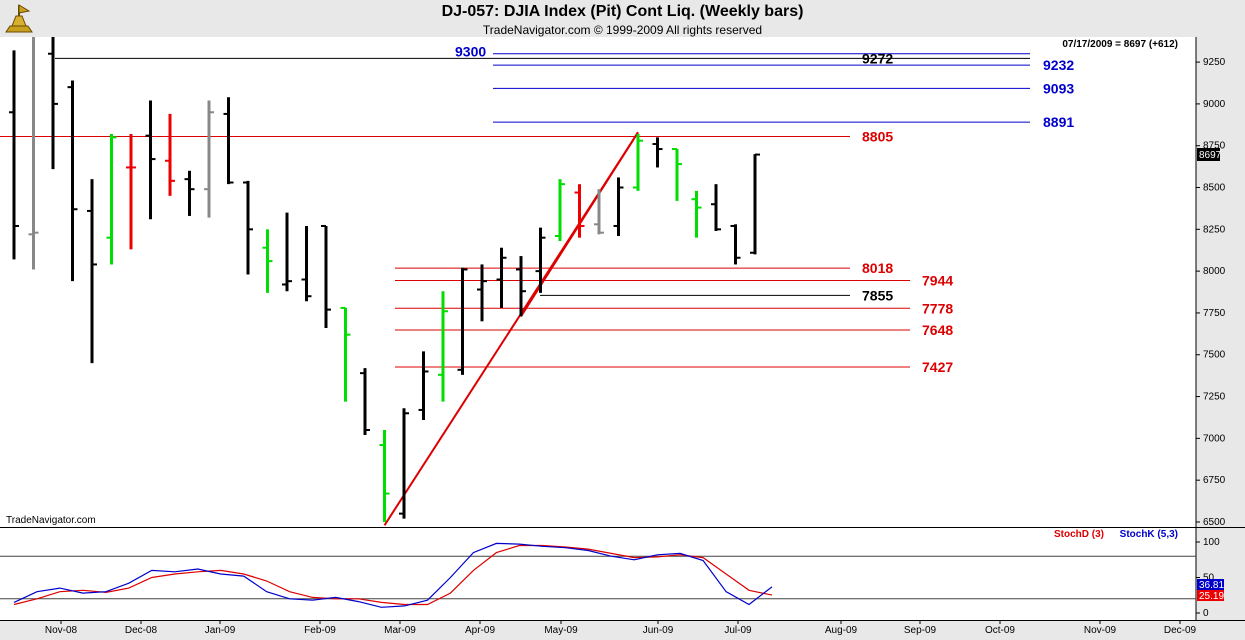  What do you see at coordinates (141, 630) in the screenshot?
I see `x-axis-label: Dec-08` at bounding box center [141, 630].